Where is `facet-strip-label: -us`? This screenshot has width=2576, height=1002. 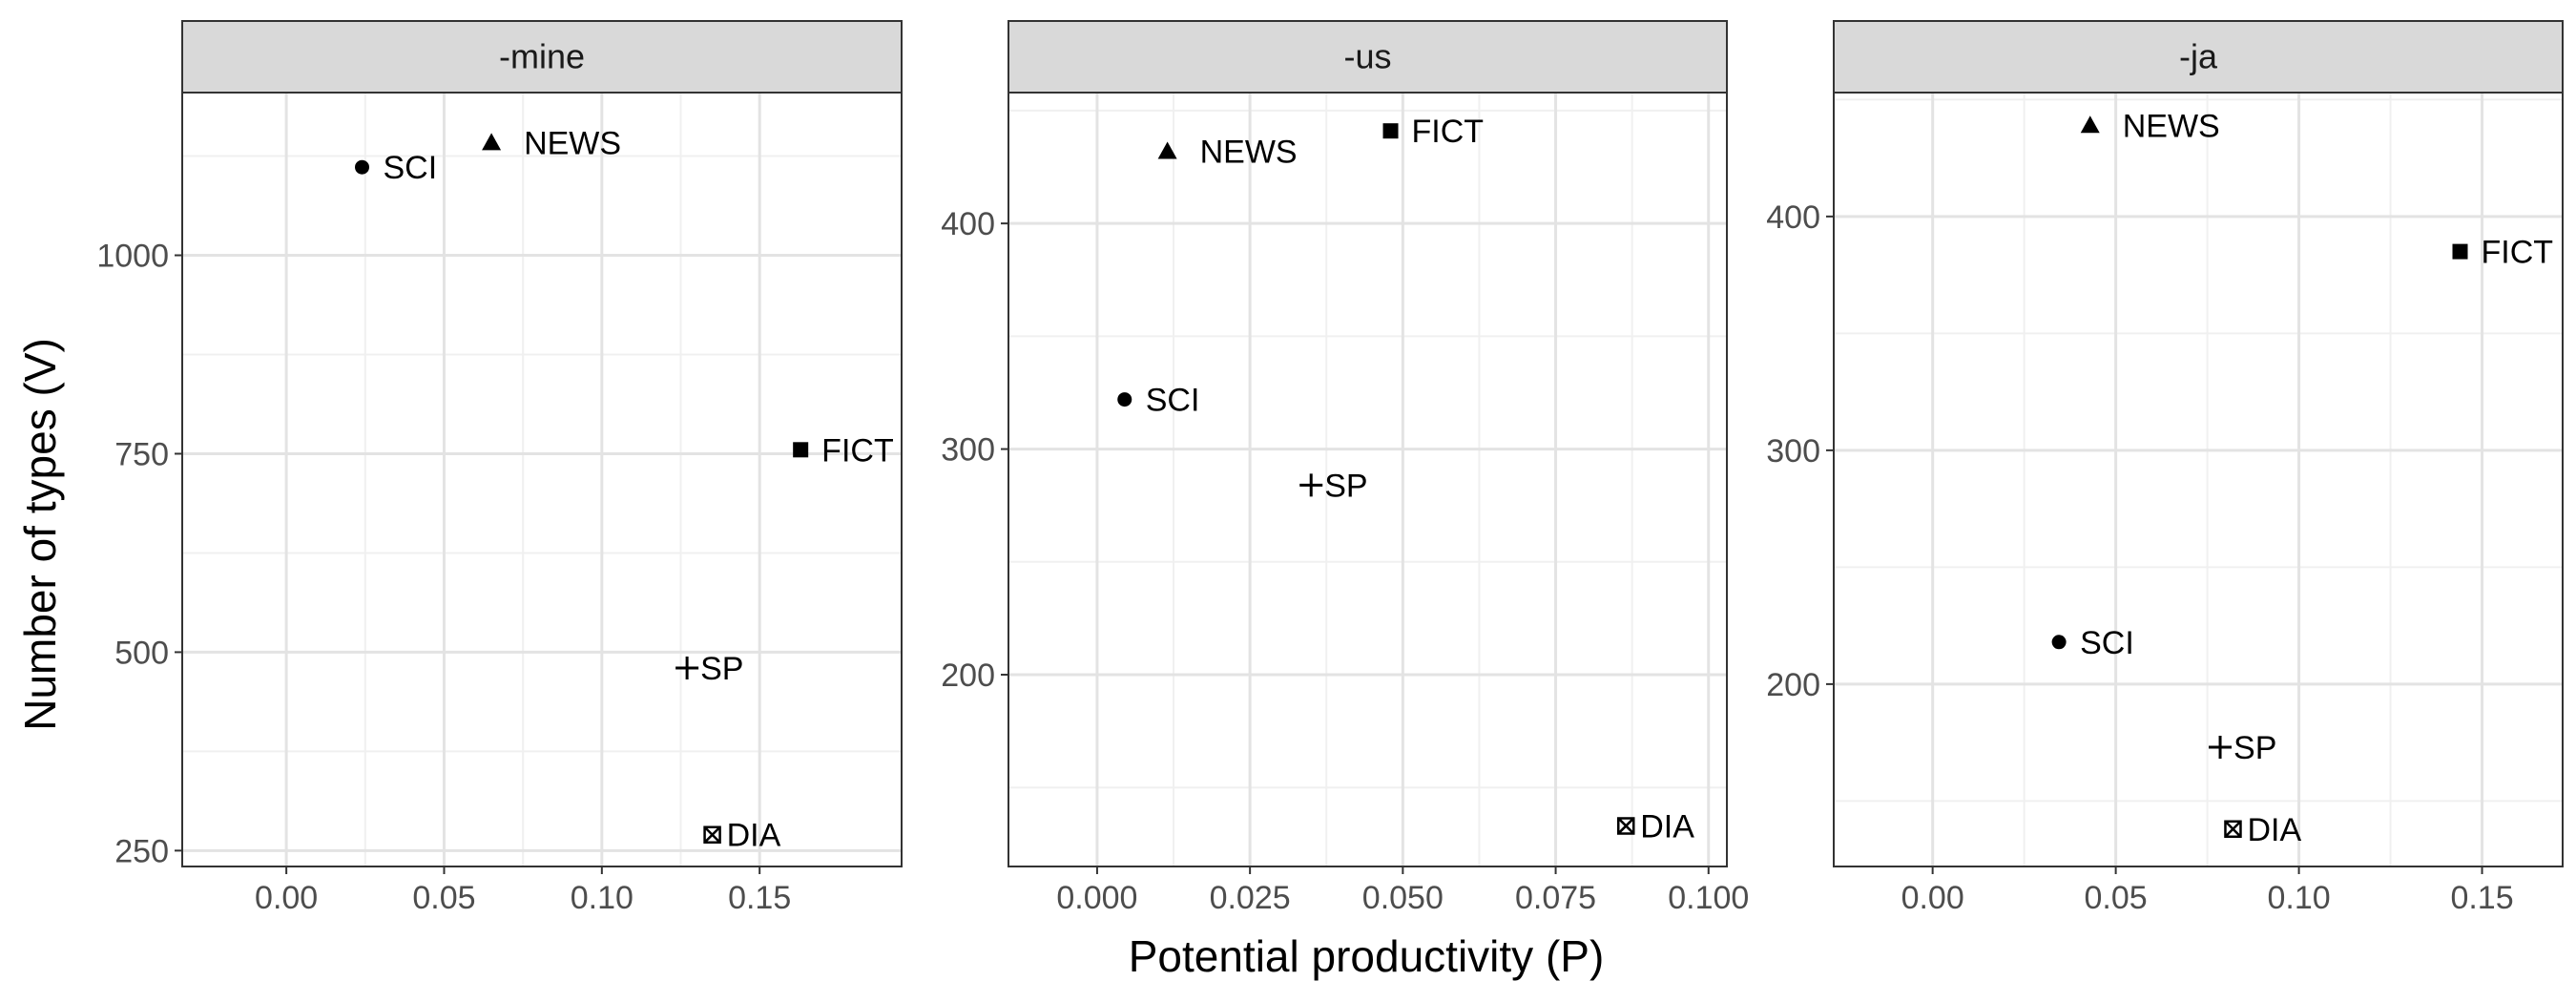
facet-strip-label: -us is located at coordinates (1367, 56).